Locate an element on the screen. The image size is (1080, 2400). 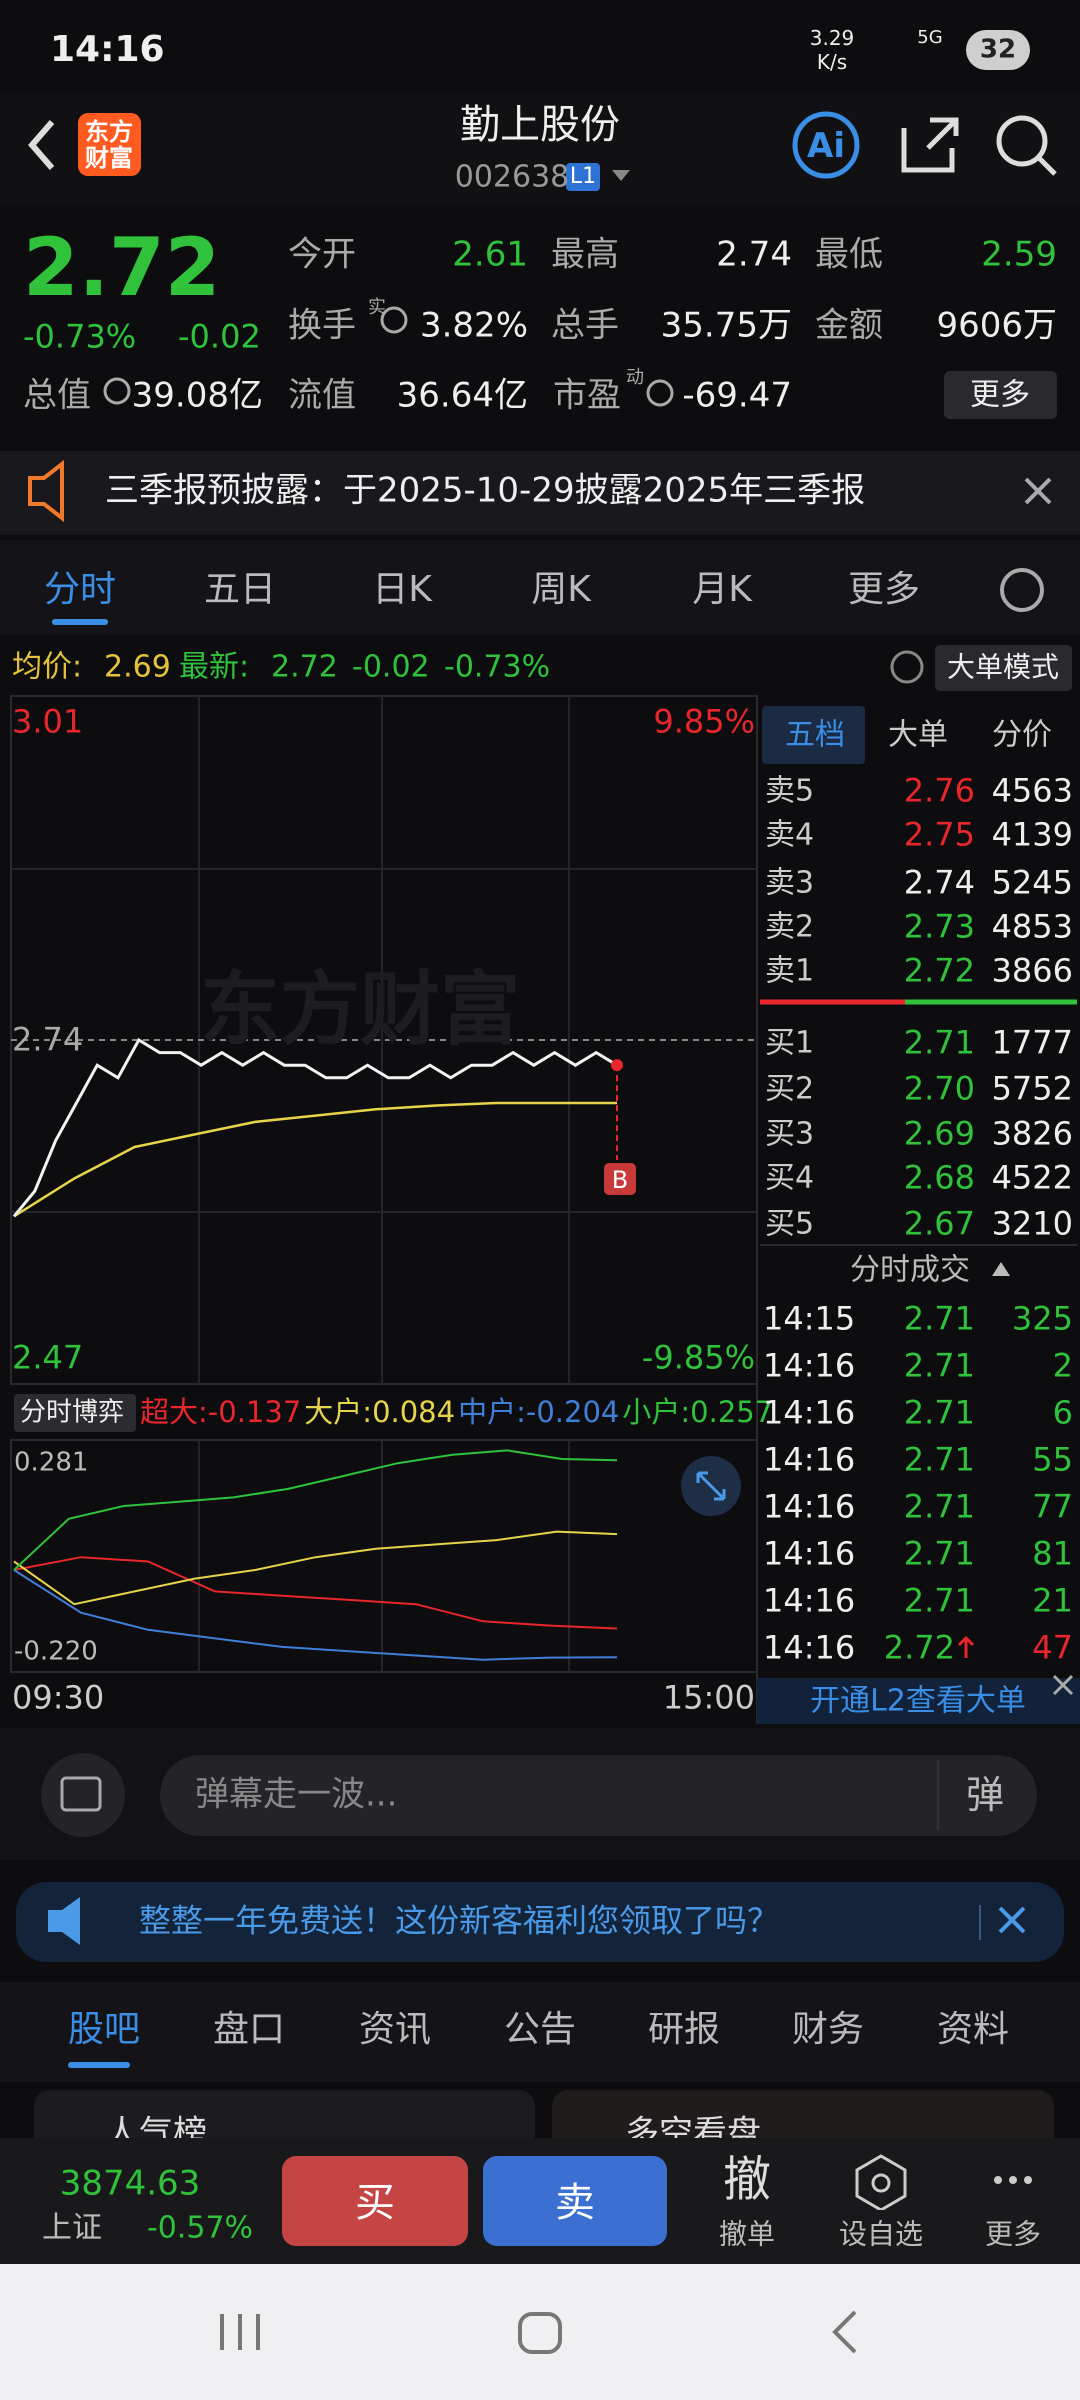
watermark: 东方财富 is located at coordinates (360, 1009).